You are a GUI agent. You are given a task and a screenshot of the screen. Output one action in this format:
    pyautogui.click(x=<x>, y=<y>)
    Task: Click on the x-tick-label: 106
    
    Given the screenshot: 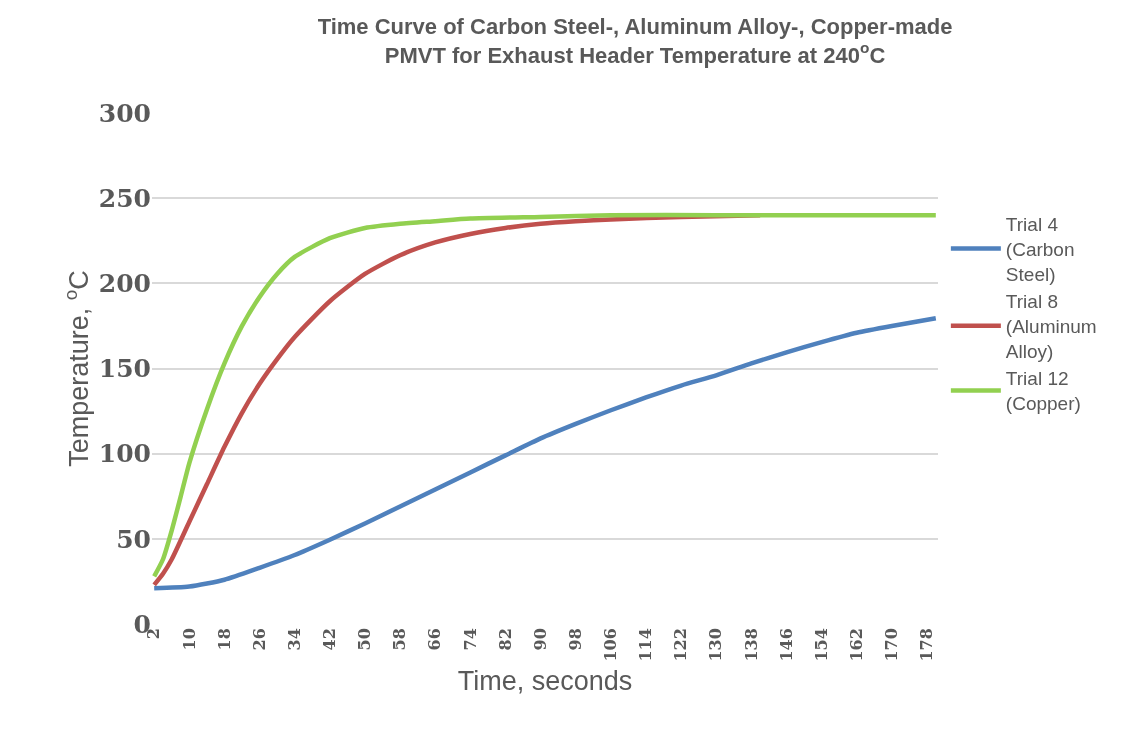 What is the action you would take?
    pyautogui.click(x=611, y=645)
    